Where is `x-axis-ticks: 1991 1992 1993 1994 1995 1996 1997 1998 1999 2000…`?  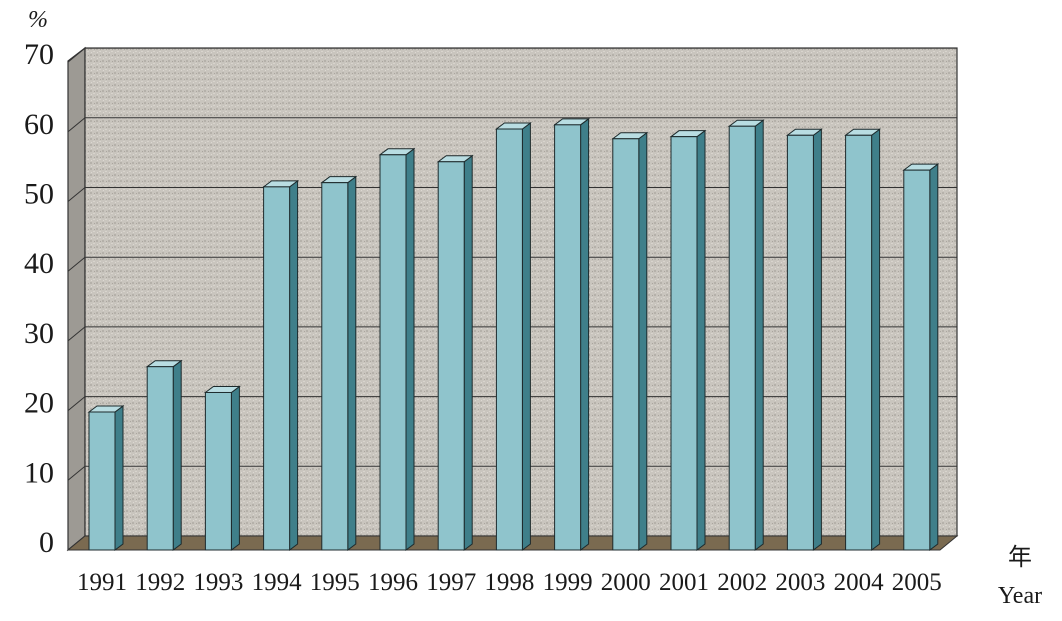 x-axis-ticks: 1991 1992 1993 1994 1995 1996 1997 1998 1999 2000… is located at coordinates (509, 582).